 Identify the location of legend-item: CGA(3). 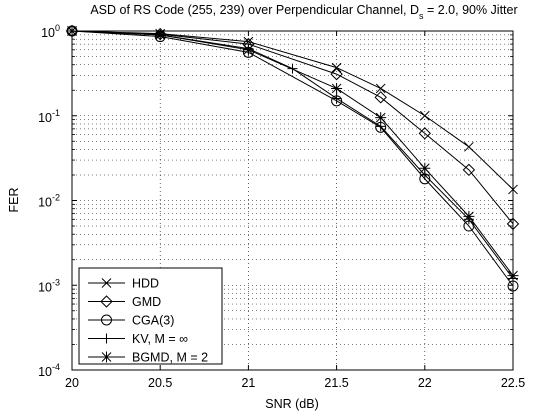
(131, 321).